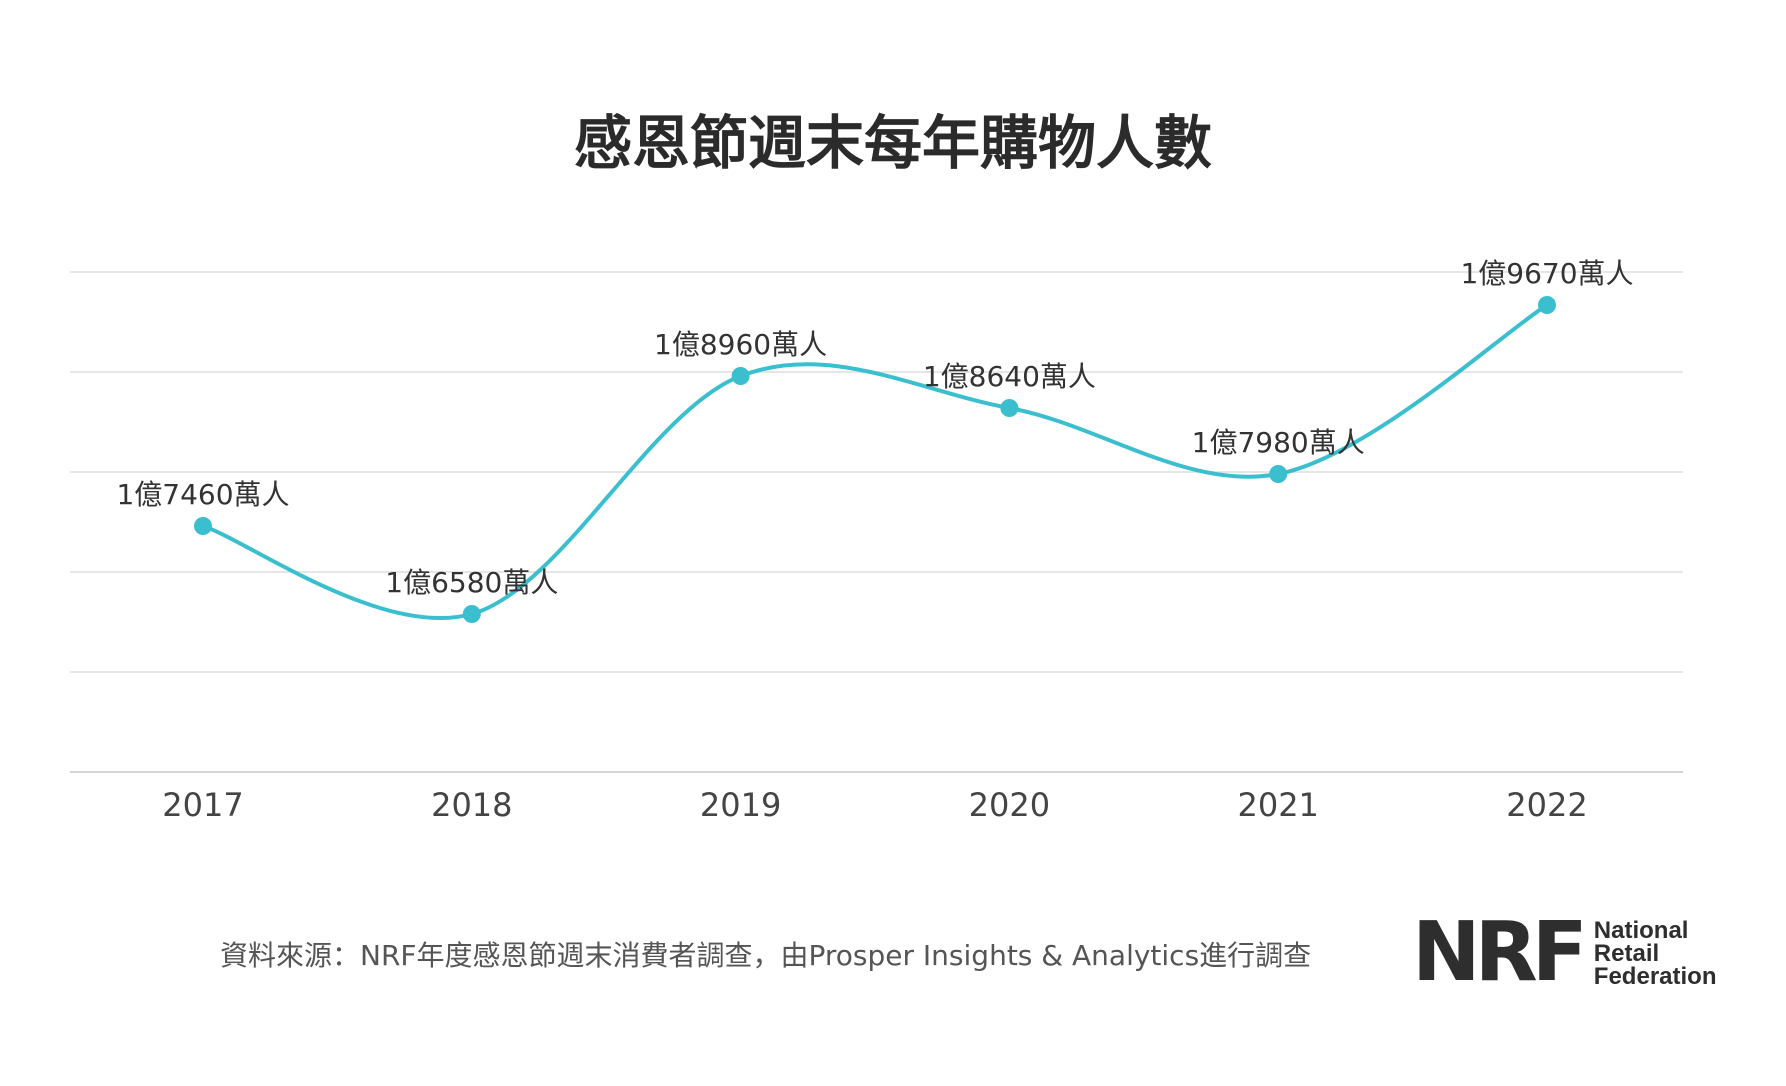  Describe the element at coordinates (202, 494) in the screenshot. I see `data-label: 1億7460萬人` at that location.